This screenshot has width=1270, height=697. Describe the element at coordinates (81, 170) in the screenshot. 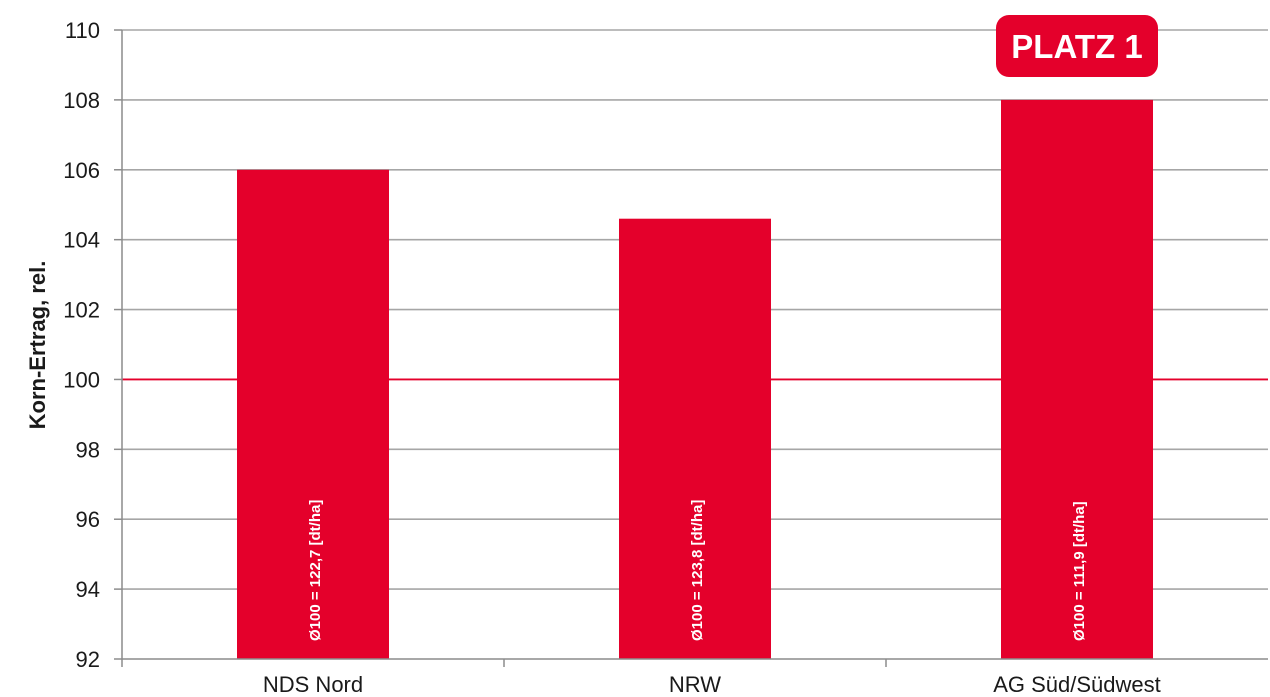

I see `y-tick-label: 106` at that location.